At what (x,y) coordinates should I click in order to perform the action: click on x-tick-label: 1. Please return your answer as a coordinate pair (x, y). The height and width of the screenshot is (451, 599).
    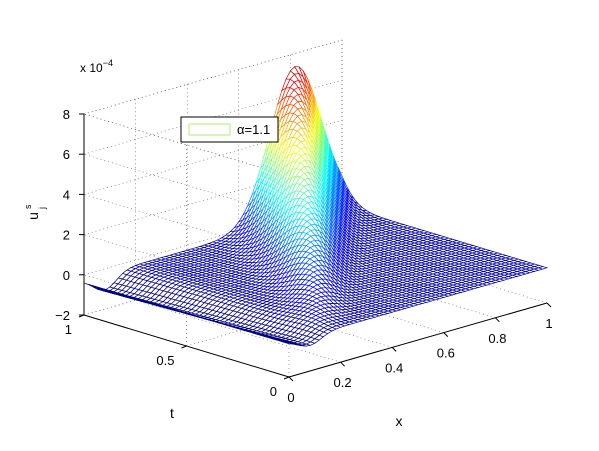
    Looking at the image, I should click on (548, 323).